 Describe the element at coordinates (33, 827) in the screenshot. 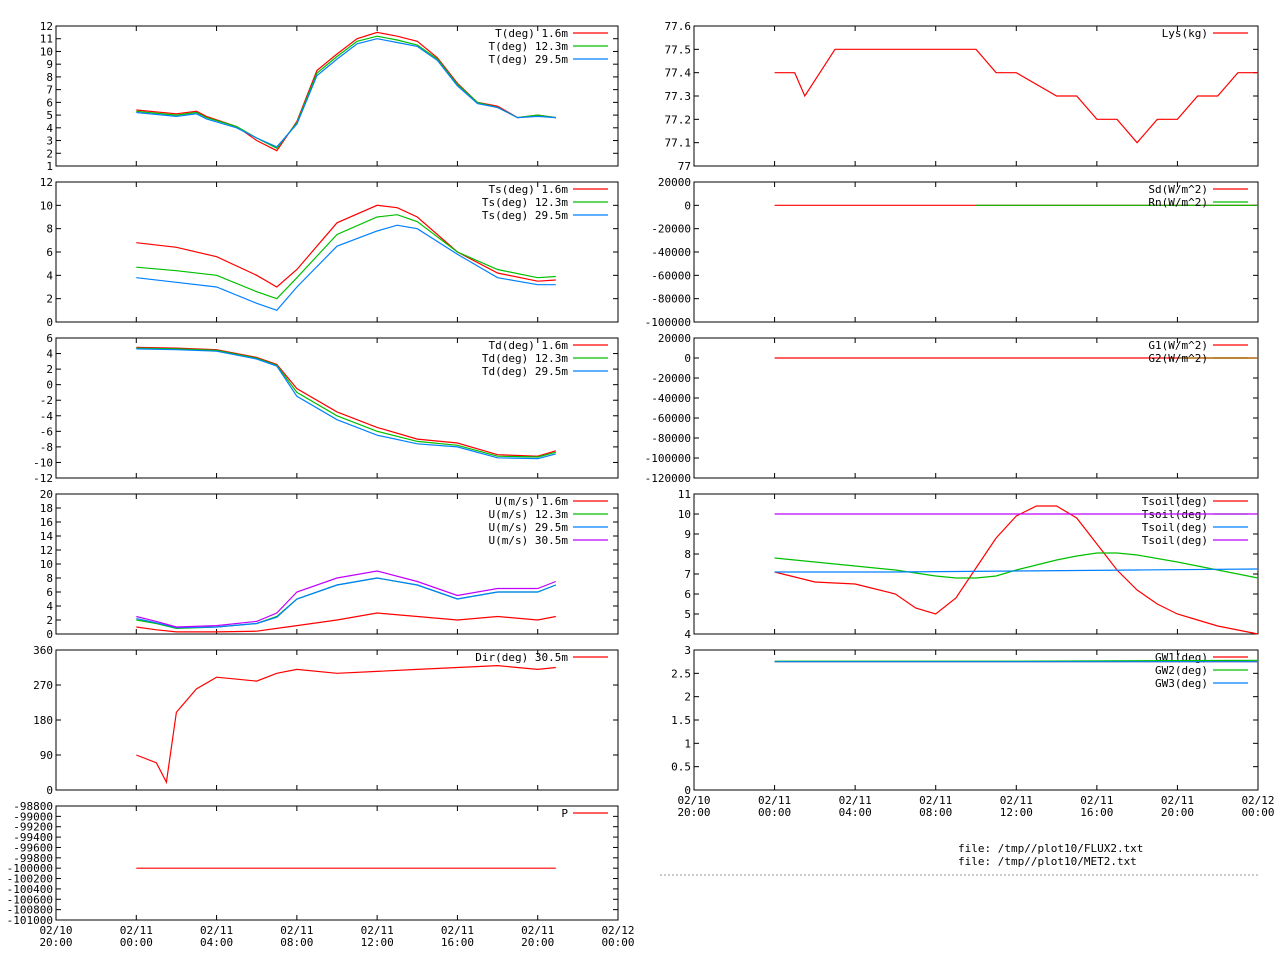

I see `y-tick-label: -99200` at that location.